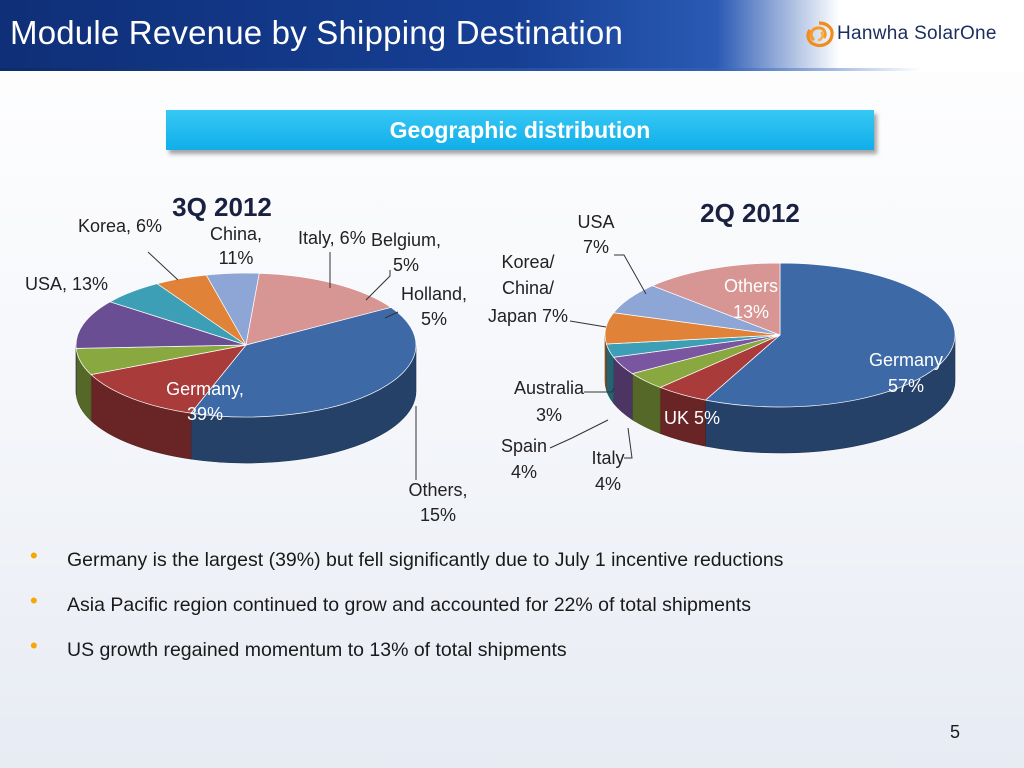 Image resolution: width=1024 pixels, height=768 pixels. I want to click on pie-chart-3q-2012, so click(246, 368).